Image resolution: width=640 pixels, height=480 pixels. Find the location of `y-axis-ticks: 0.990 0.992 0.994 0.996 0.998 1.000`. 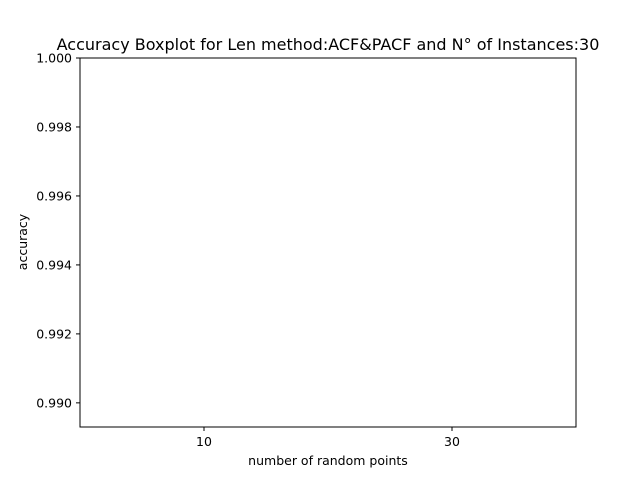

y-axis-ticks: 0.990 0.992 0.994 0.996 0.998 1.000 is located at coordinates (58, 230).